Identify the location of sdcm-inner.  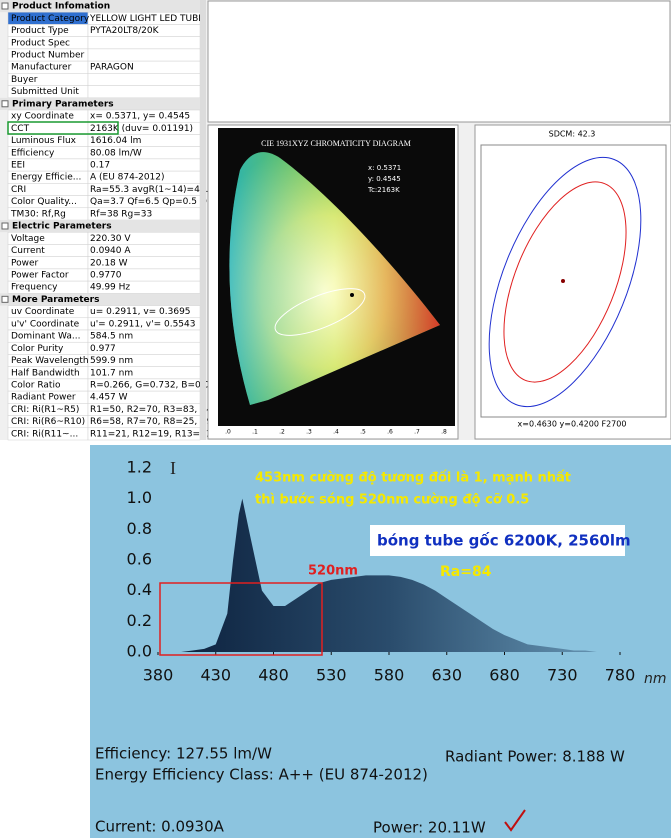
(565, 282).